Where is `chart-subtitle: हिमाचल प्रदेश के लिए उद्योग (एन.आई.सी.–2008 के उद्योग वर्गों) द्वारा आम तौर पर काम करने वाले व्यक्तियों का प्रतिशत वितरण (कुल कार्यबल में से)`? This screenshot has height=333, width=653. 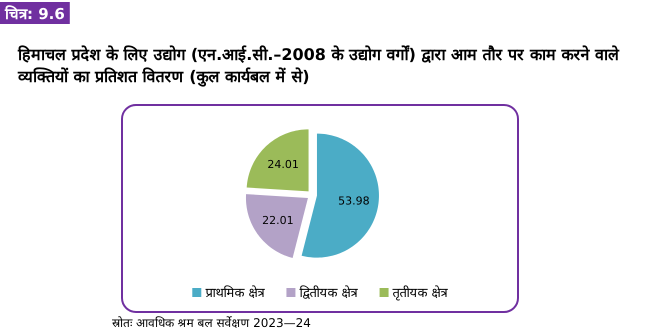
chart-subtitle: हिमाचल प्रदेश के लिए उद्योग (एन.आई.सी.–2008 के उद्योग वर्गों) द्वारा आम तौर पर काम करने वाले व्यक्तियों का प्रतिशत वितरण (कुल कार्यबल में से) is located at coordinates (318, 66).